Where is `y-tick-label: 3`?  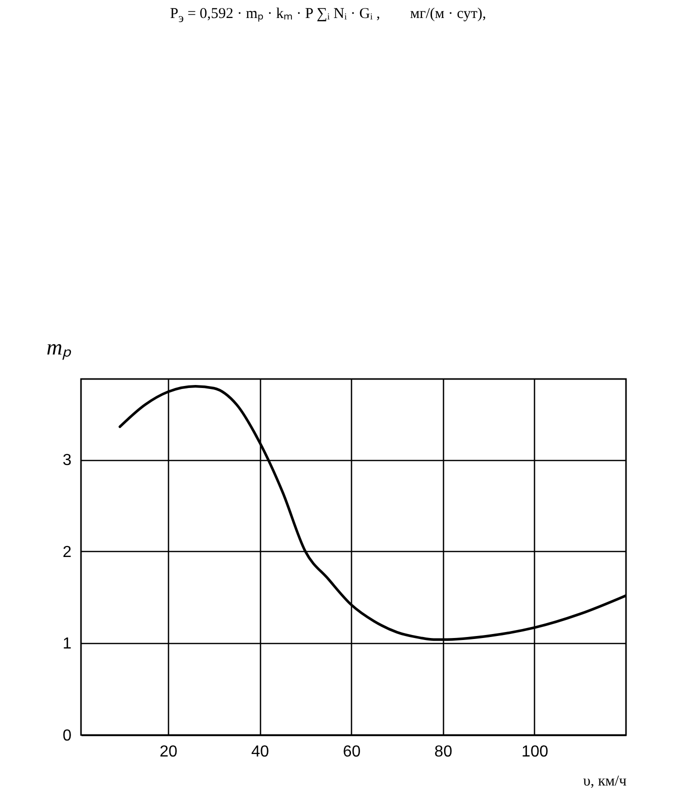
y-tick-label: 3 is located at coordinates (67, 461).